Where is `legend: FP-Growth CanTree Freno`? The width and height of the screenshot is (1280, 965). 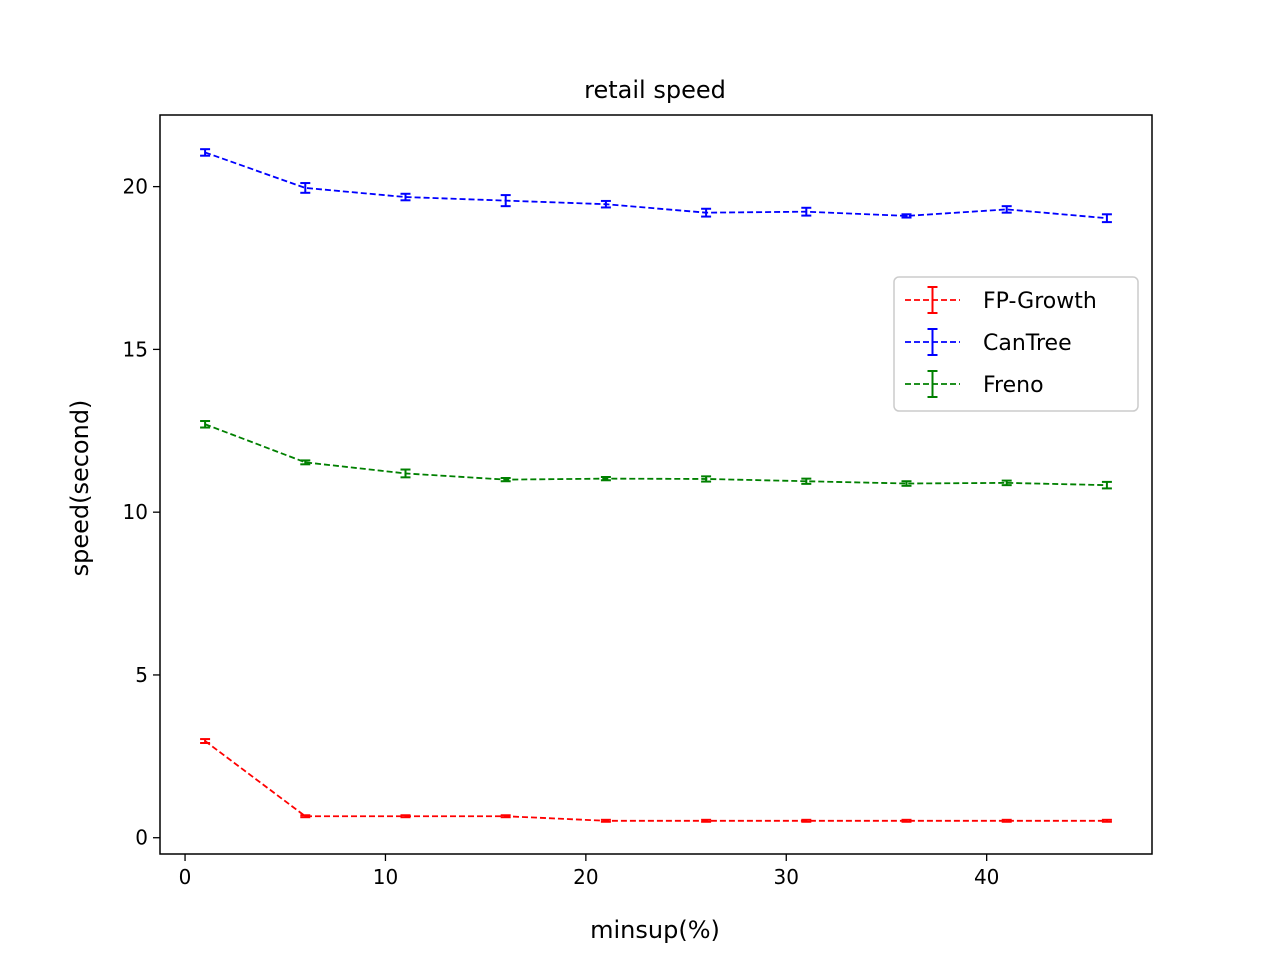 legend: FP-Growth CanTree Freno is located at coordinates (1016, 344).